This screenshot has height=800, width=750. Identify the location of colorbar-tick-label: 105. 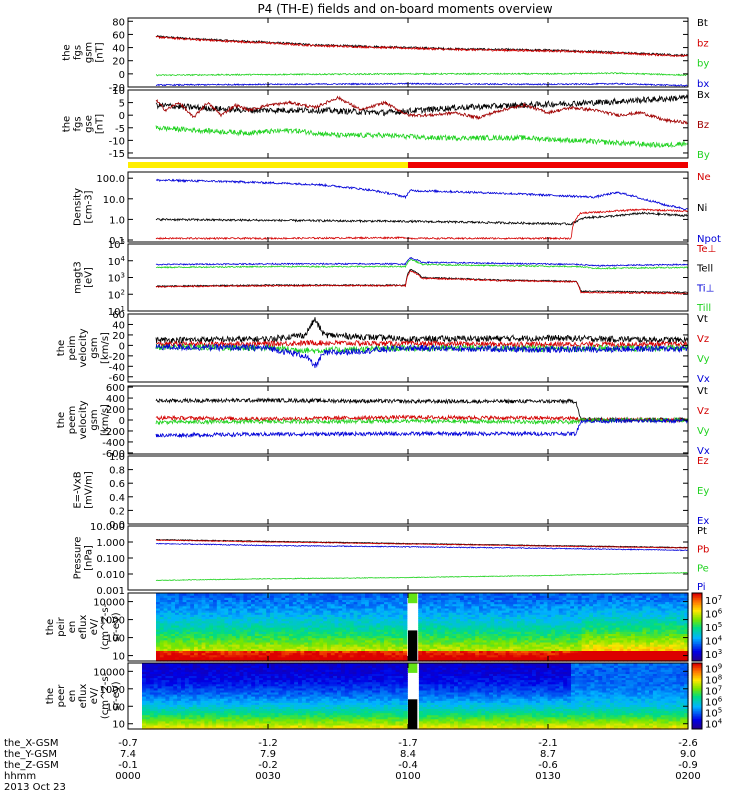
(713, 627).